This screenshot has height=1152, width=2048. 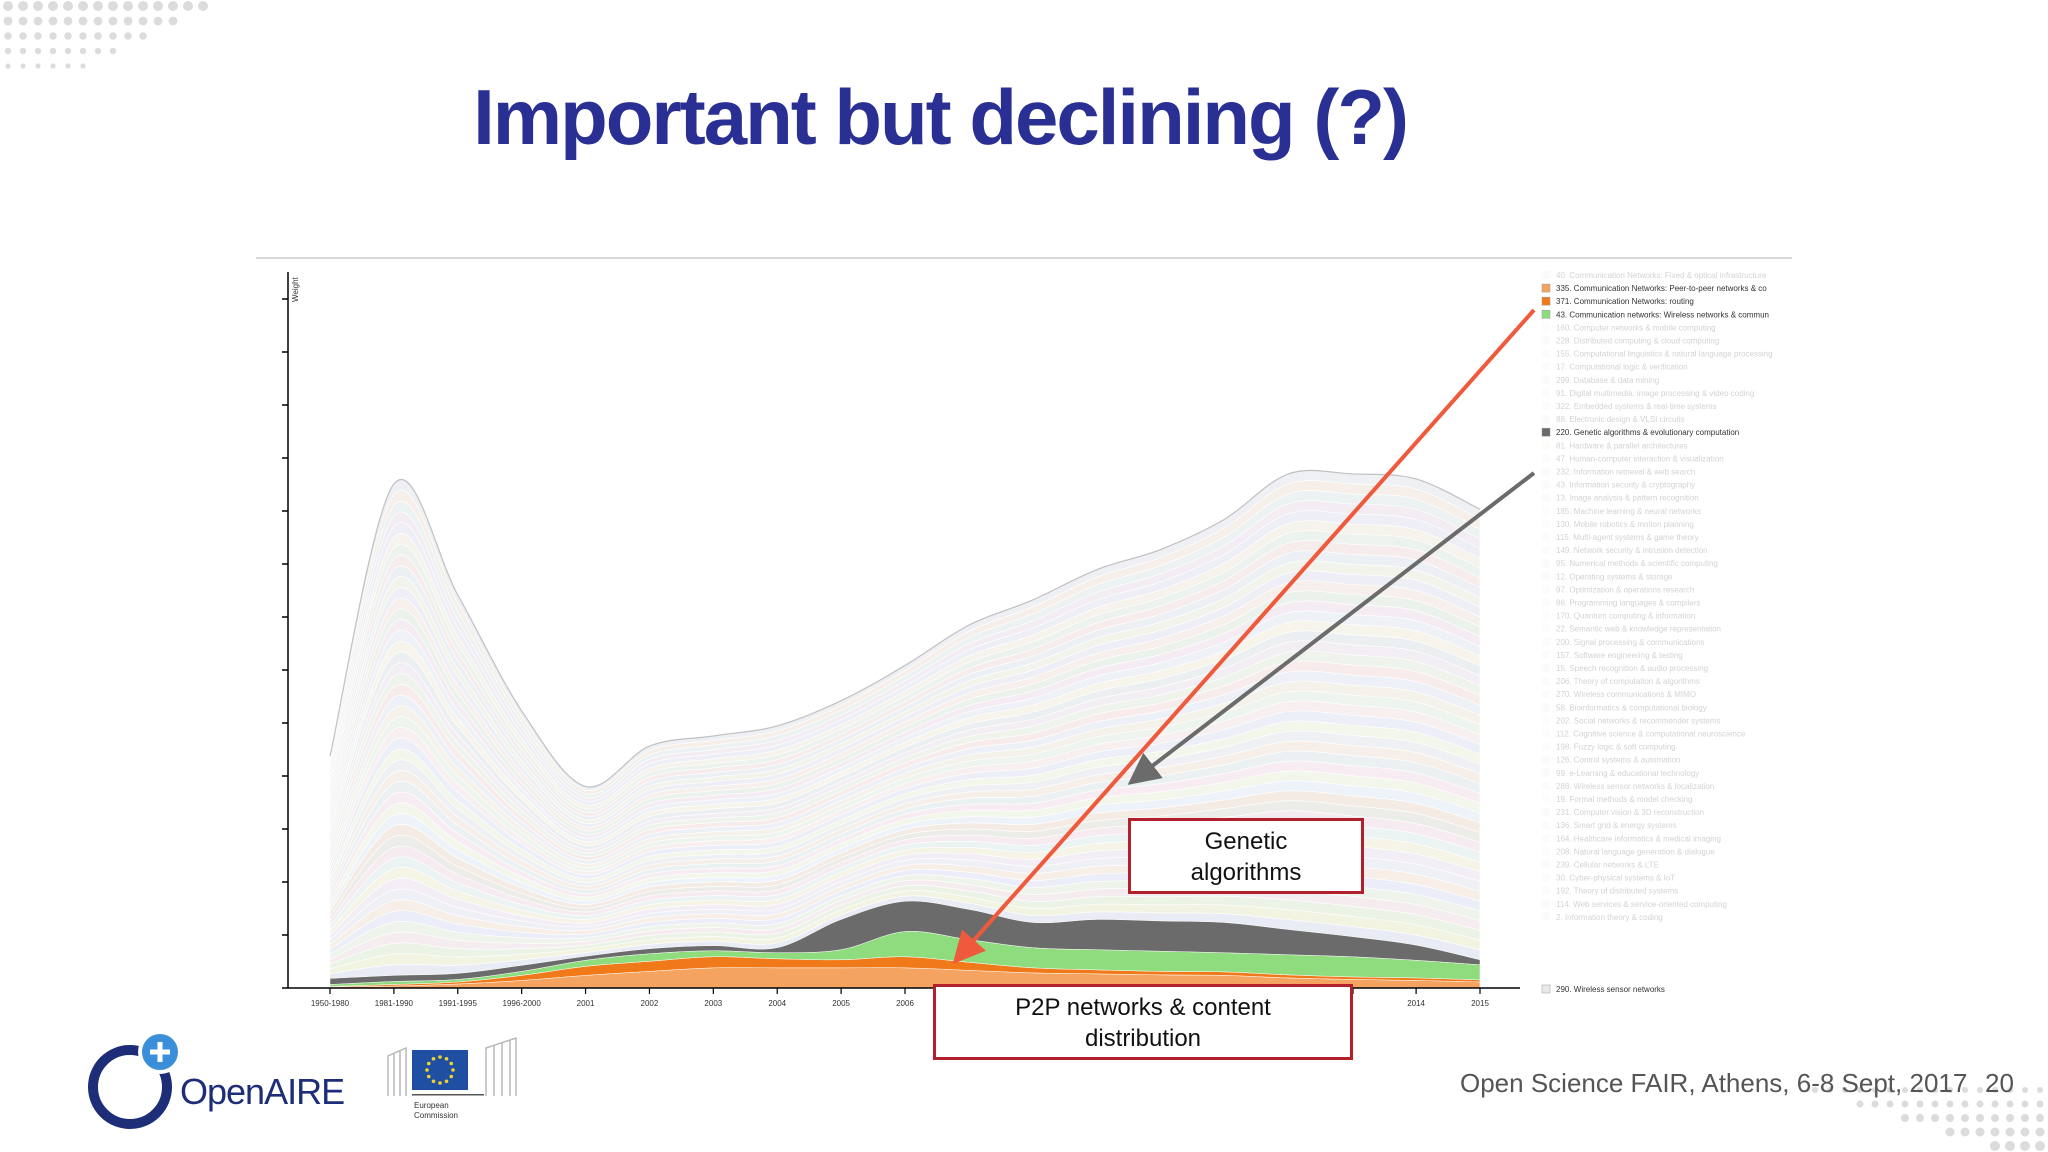 I want to click on legend-label: 136. Smart grid & energy systems, so click(x=1616, y=825).